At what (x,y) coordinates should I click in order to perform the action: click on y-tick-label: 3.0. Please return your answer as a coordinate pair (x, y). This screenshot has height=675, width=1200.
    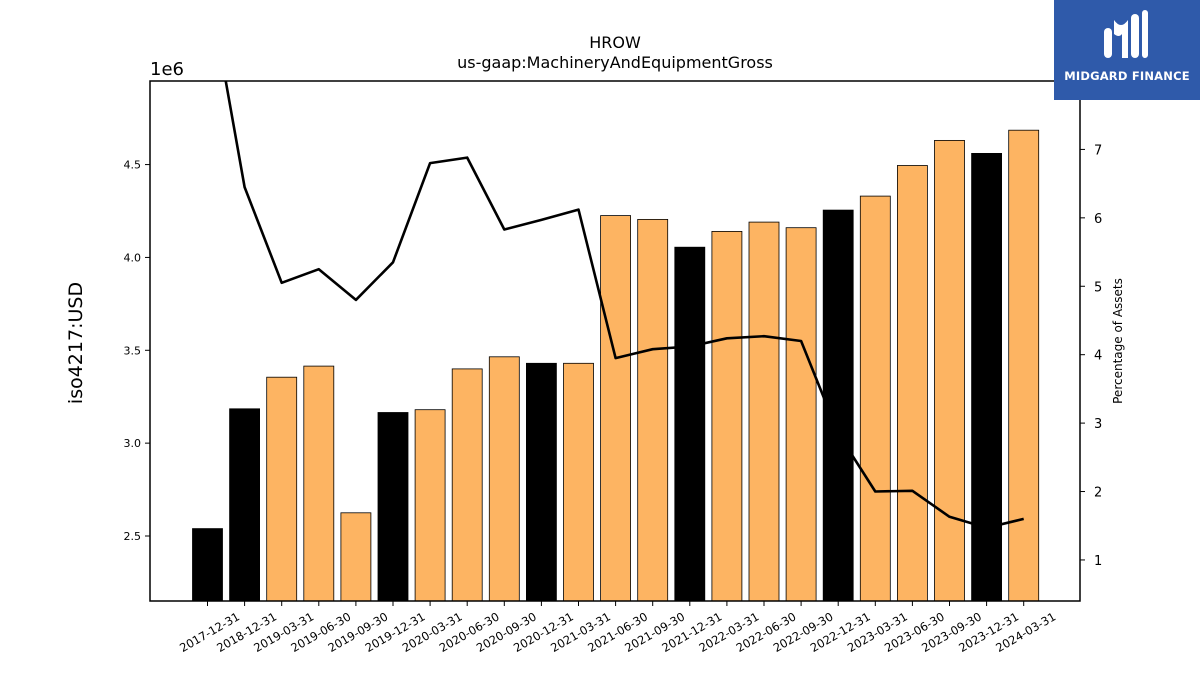
    Looking at the image, I should click on (133, 443).